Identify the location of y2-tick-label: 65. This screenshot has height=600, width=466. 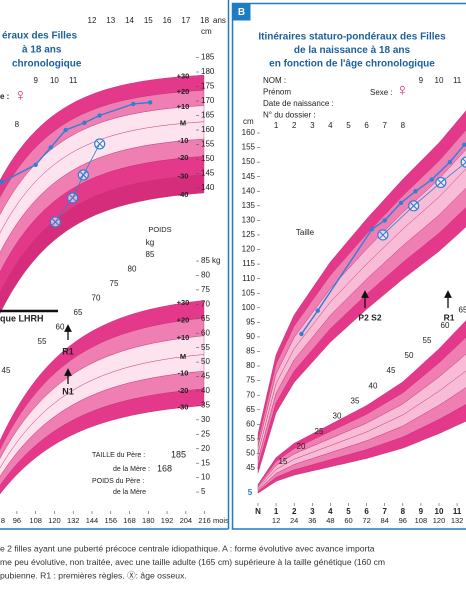
(205, 318).